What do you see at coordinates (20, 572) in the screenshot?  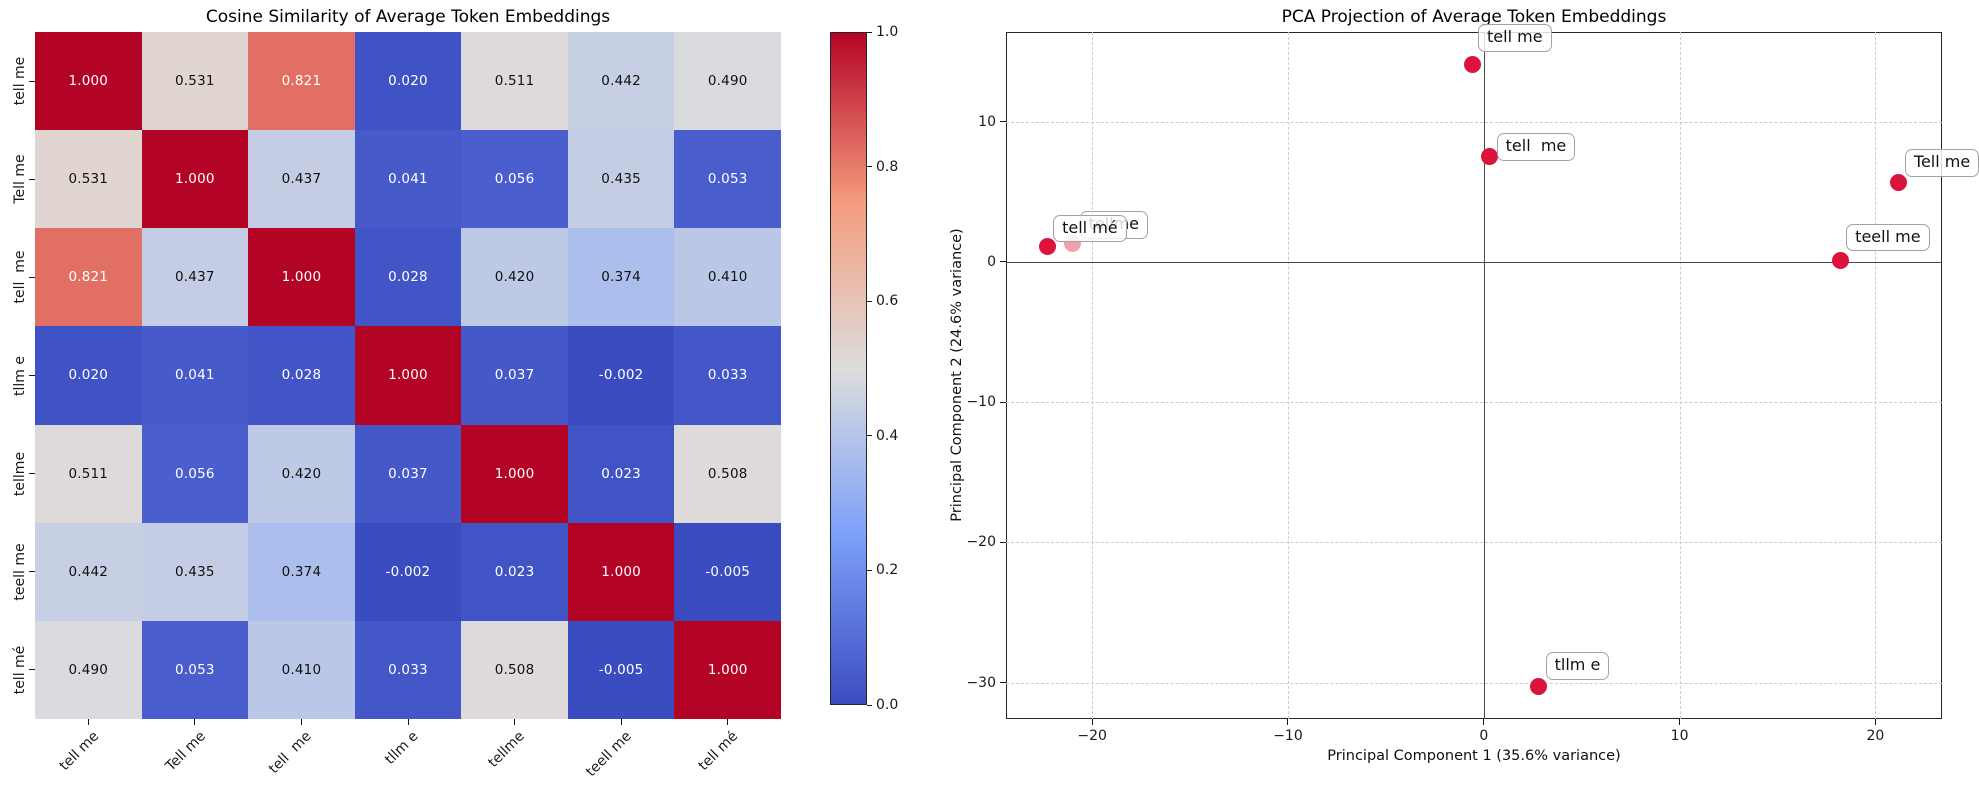 I see `heatmap-row-label: teell me` at bounding box center [20, 572].